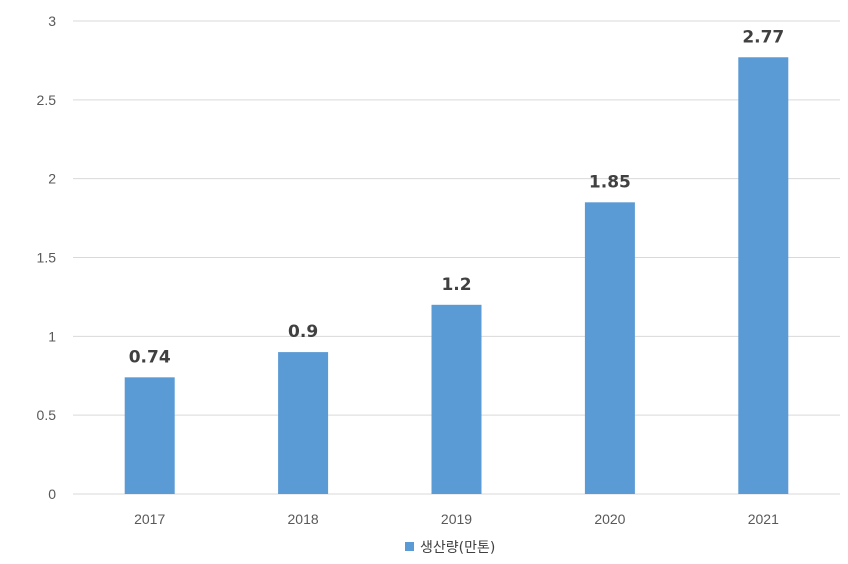  What do you see at coordinates (303, 332) in the screenshot?
I see `data-label: 0.9` at bounding box center [303, 332].